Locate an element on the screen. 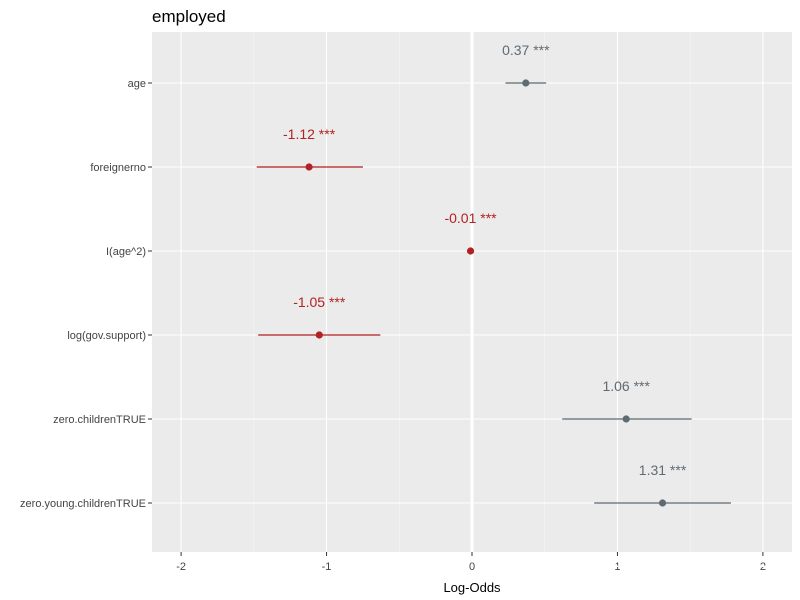 The width and height of the screenshot is (800, 600). x-axis-label: Log-Odds is located at coordinates (472, 587).